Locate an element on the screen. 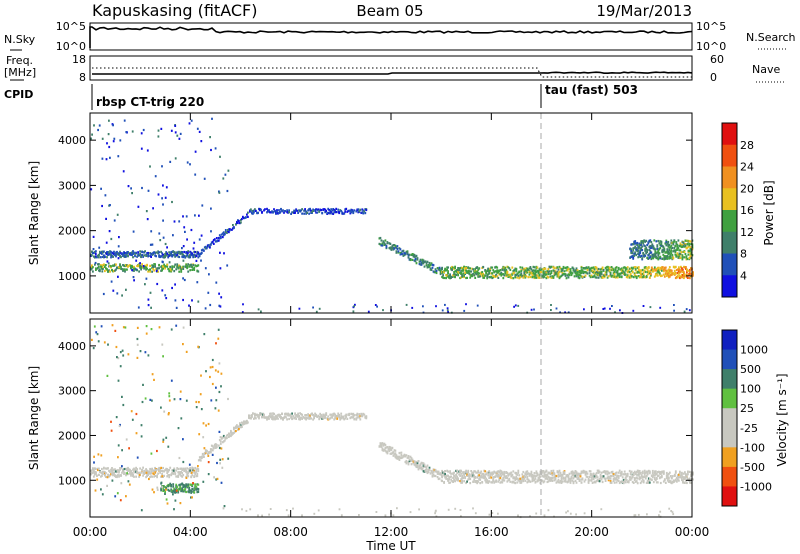 The width and height of the screenshot is (800, 554). velocity-colorbar-tick: -1000 is located at coordinates (756, 486).